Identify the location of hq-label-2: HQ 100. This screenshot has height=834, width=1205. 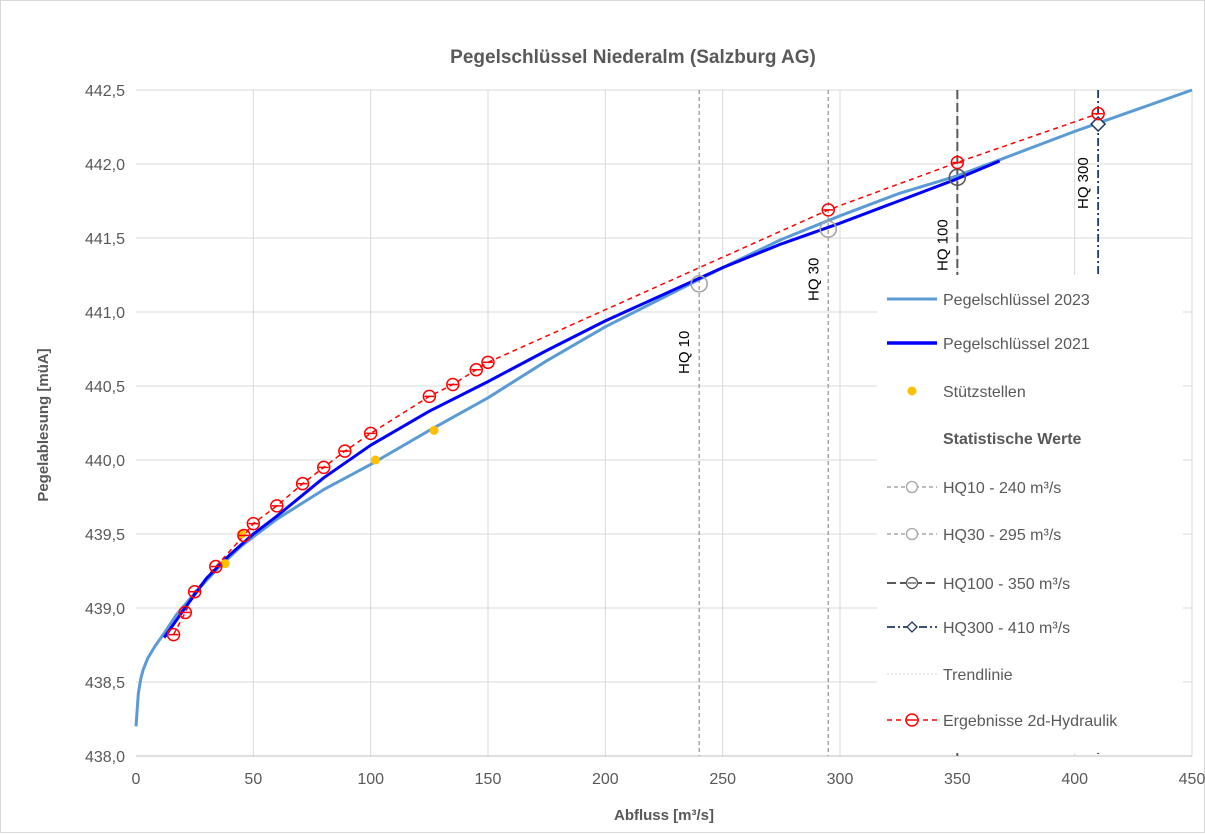
(942, 245).